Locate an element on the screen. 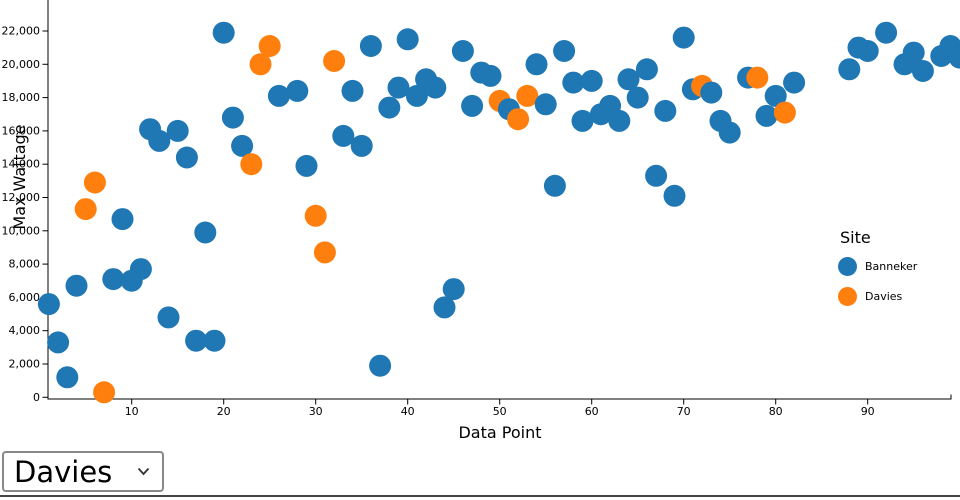 This screenshot has height=500, width=960. legend-item-banneker: Banneker is located at coordinates (877, 266).